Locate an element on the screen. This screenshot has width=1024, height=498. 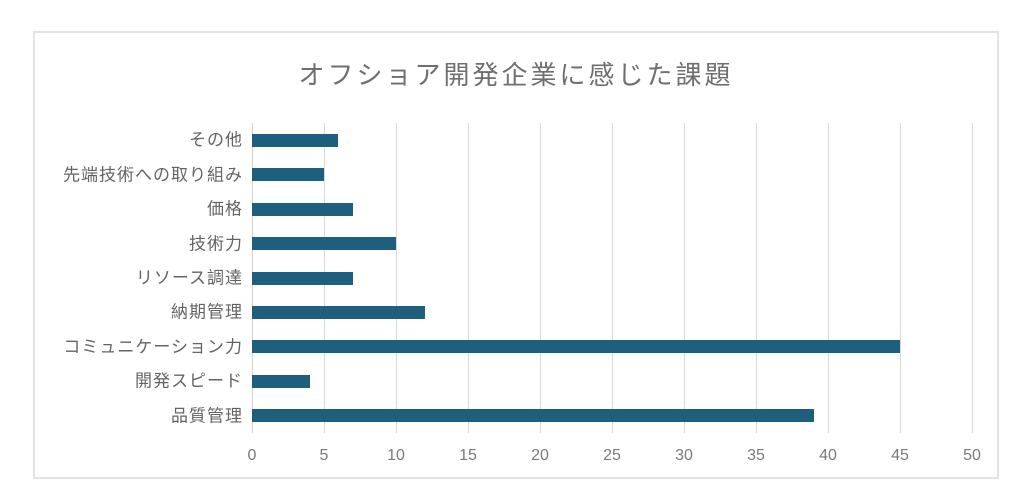
category-label: 技術力 is located at coordinates (216, 244).